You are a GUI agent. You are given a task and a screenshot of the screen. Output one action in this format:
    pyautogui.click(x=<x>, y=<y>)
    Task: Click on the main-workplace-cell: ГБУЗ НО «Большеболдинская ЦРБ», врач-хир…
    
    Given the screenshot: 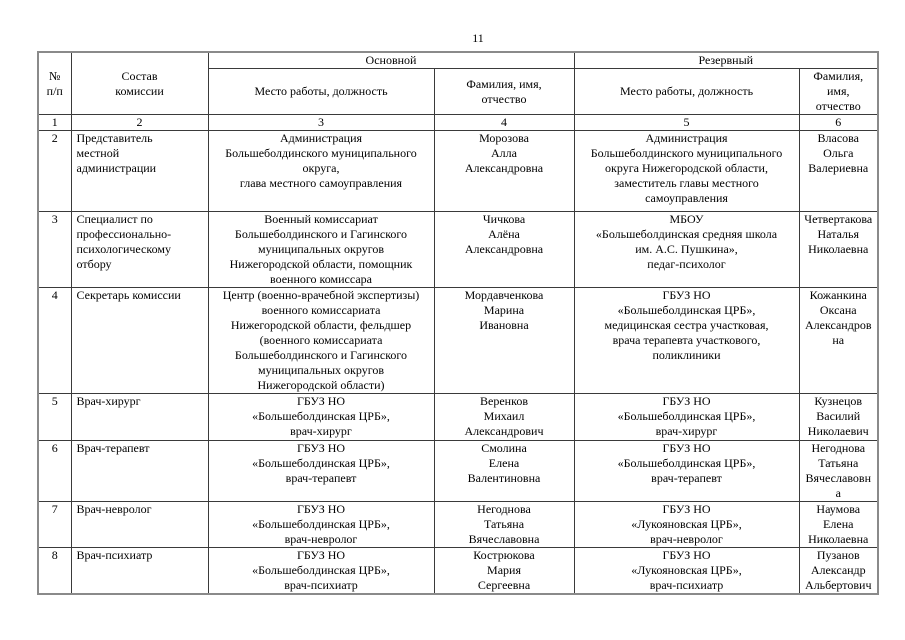 What is the action you would take?
    pyautogui.click(x=321, y=417)
    